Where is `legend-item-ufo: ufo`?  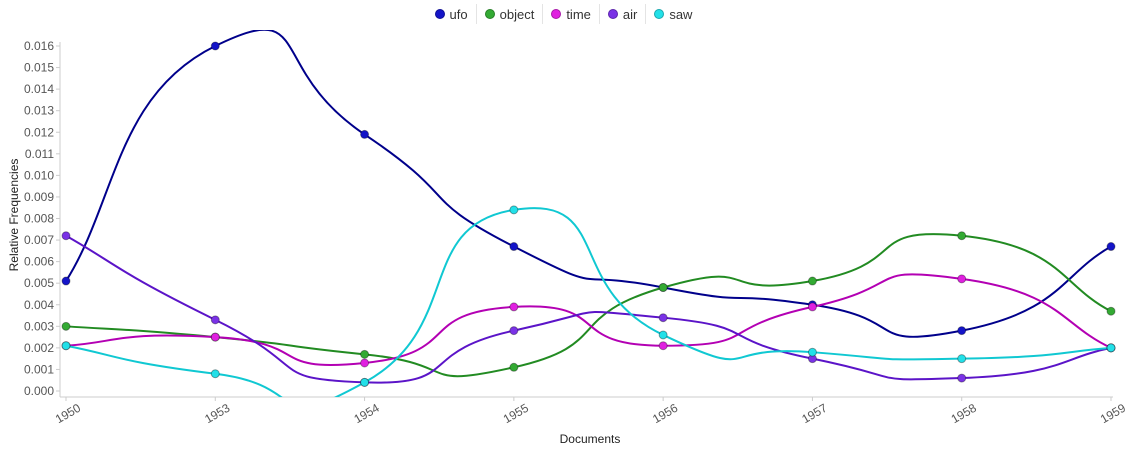
legend-item-ufo: ufo is located at coordinates (451, 14).